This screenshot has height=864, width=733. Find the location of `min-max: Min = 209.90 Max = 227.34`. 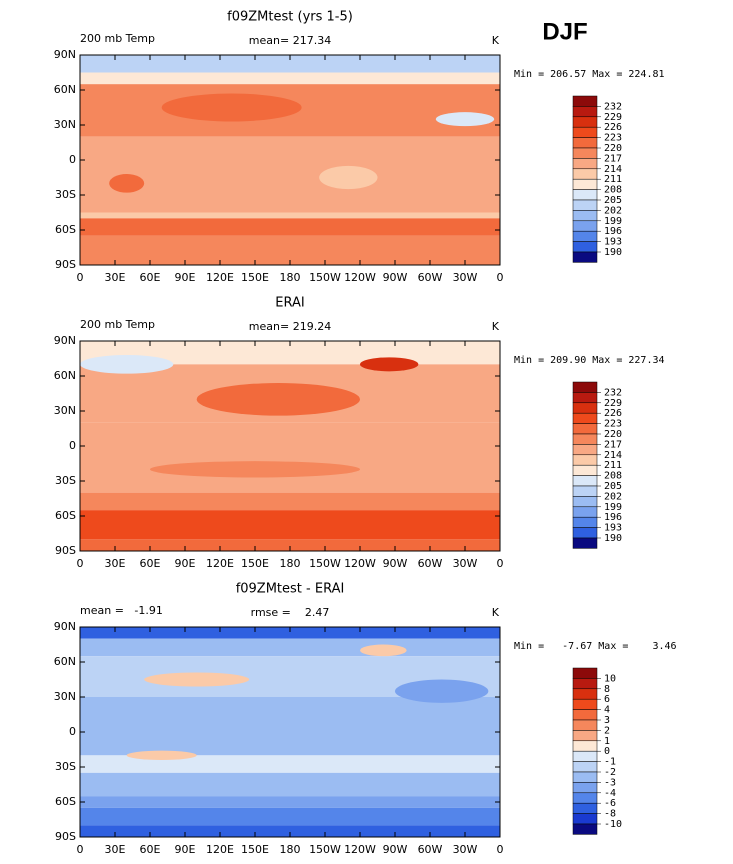

min-max: Min = 209.90 Max = 227.34 is located at coordinates (589, 360).